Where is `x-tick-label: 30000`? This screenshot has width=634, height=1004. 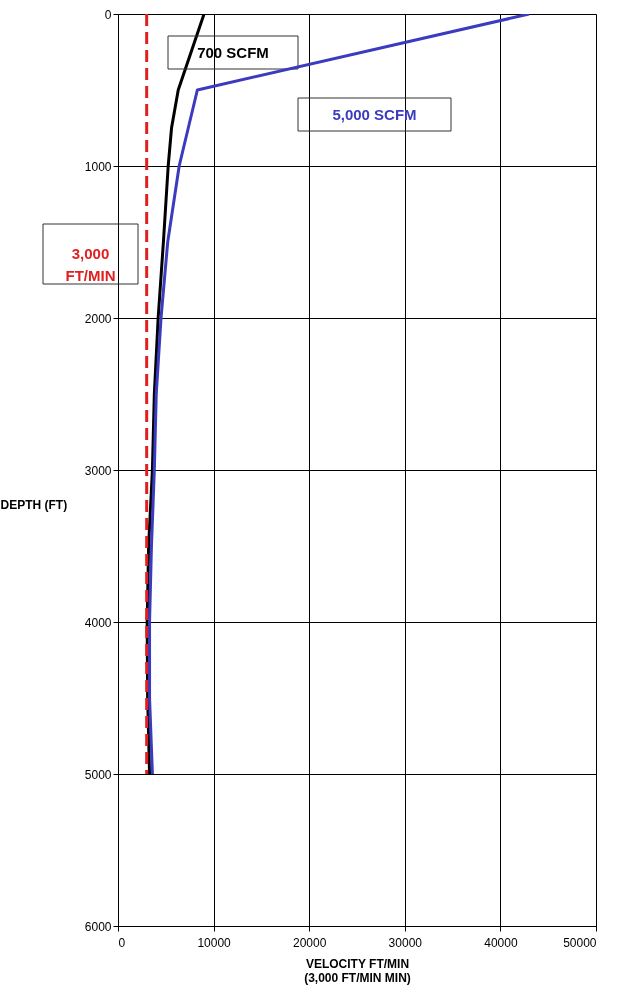
x-tick-label: 30000 is located at coordinates (405, 942).